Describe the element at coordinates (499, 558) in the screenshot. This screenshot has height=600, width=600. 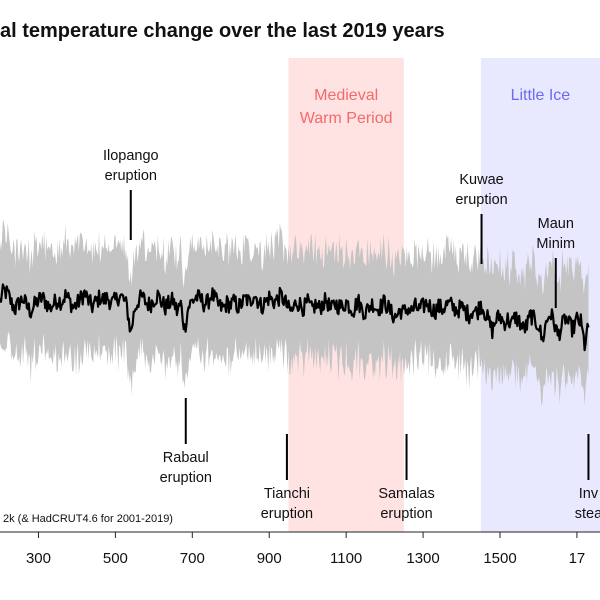
I see `x-tick-label: 1500` at that location.